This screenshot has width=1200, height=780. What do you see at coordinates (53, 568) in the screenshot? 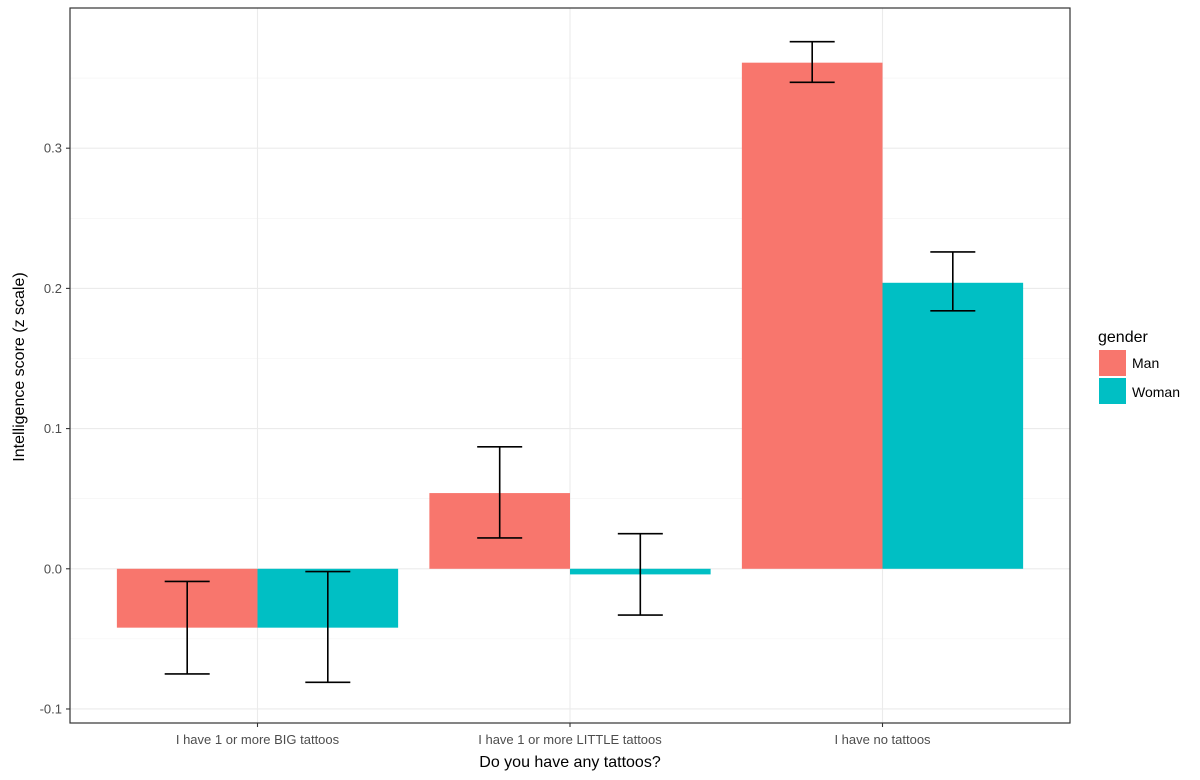
I see `y-tick-label: 0.0` at bounding box center [53, 568].